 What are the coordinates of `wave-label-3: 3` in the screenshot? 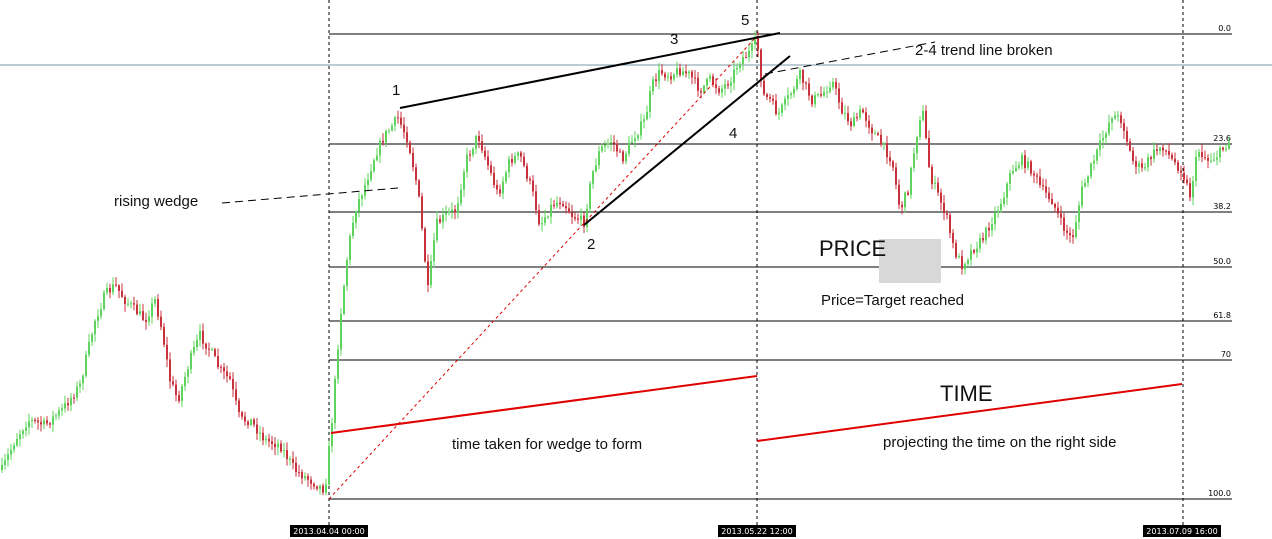 It's located at (674, 39).